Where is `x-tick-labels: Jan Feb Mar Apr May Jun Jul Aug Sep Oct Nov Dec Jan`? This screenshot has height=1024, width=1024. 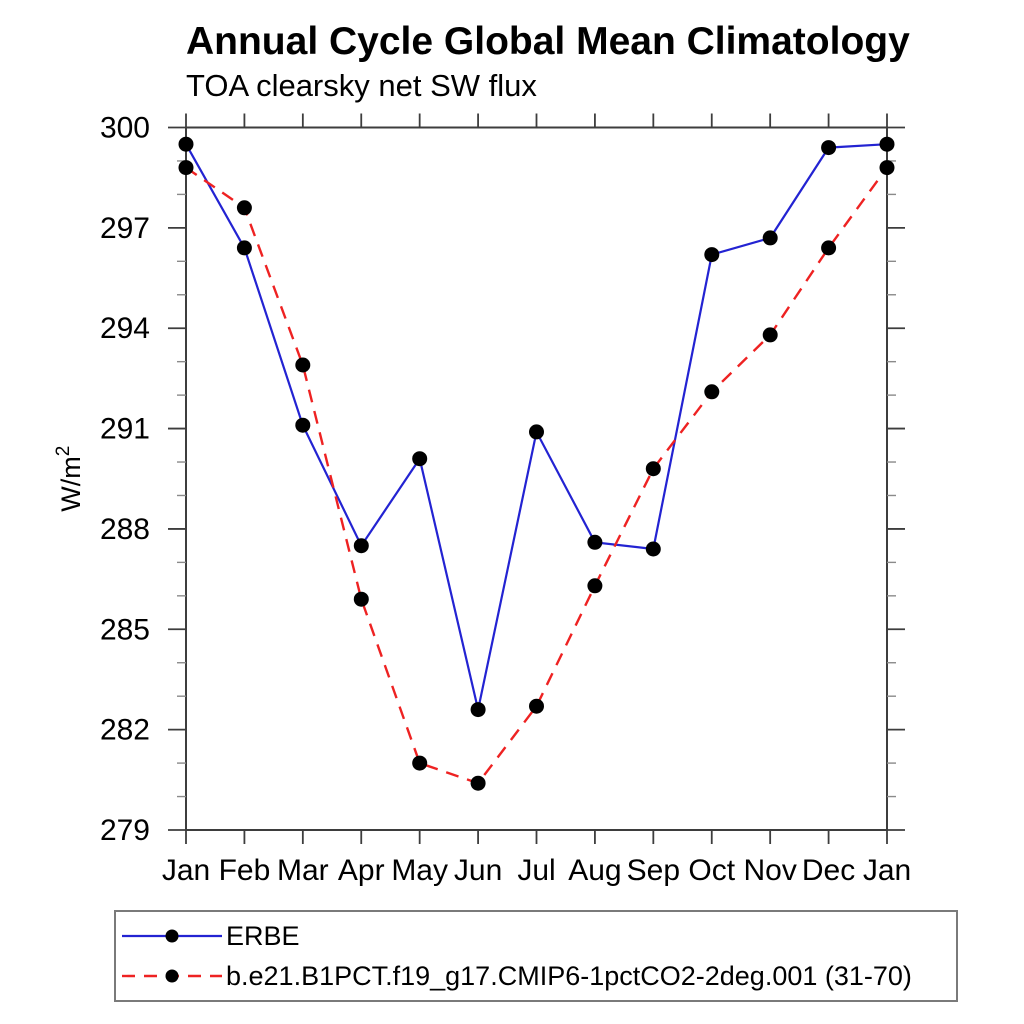 x-tick-labels: Jan Feb Mar Apr May Jun Jul Aug Sep Oct Nov Dec Jan is located at coordinates (536, 870).